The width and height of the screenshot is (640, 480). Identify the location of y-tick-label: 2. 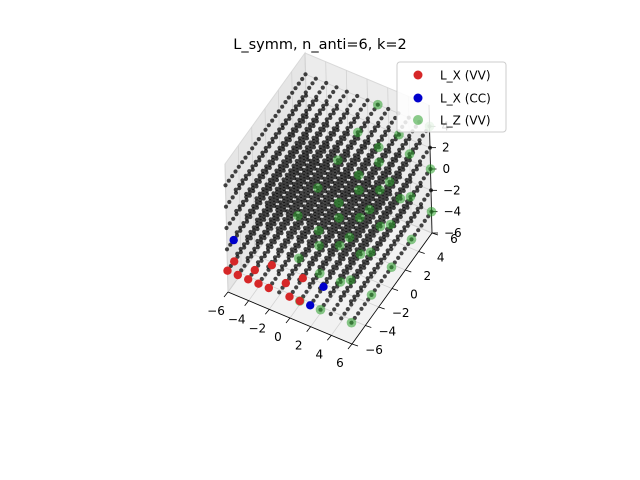
(427, 276).